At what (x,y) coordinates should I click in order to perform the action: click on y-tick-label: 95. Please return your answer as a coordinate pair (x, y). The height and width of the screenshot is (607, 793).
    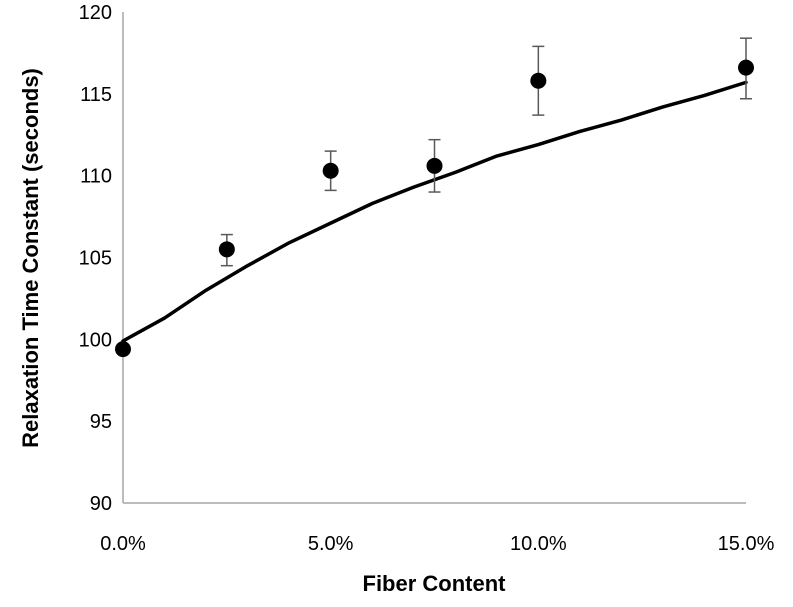
    Looking at the image, I should click on (101, 422).